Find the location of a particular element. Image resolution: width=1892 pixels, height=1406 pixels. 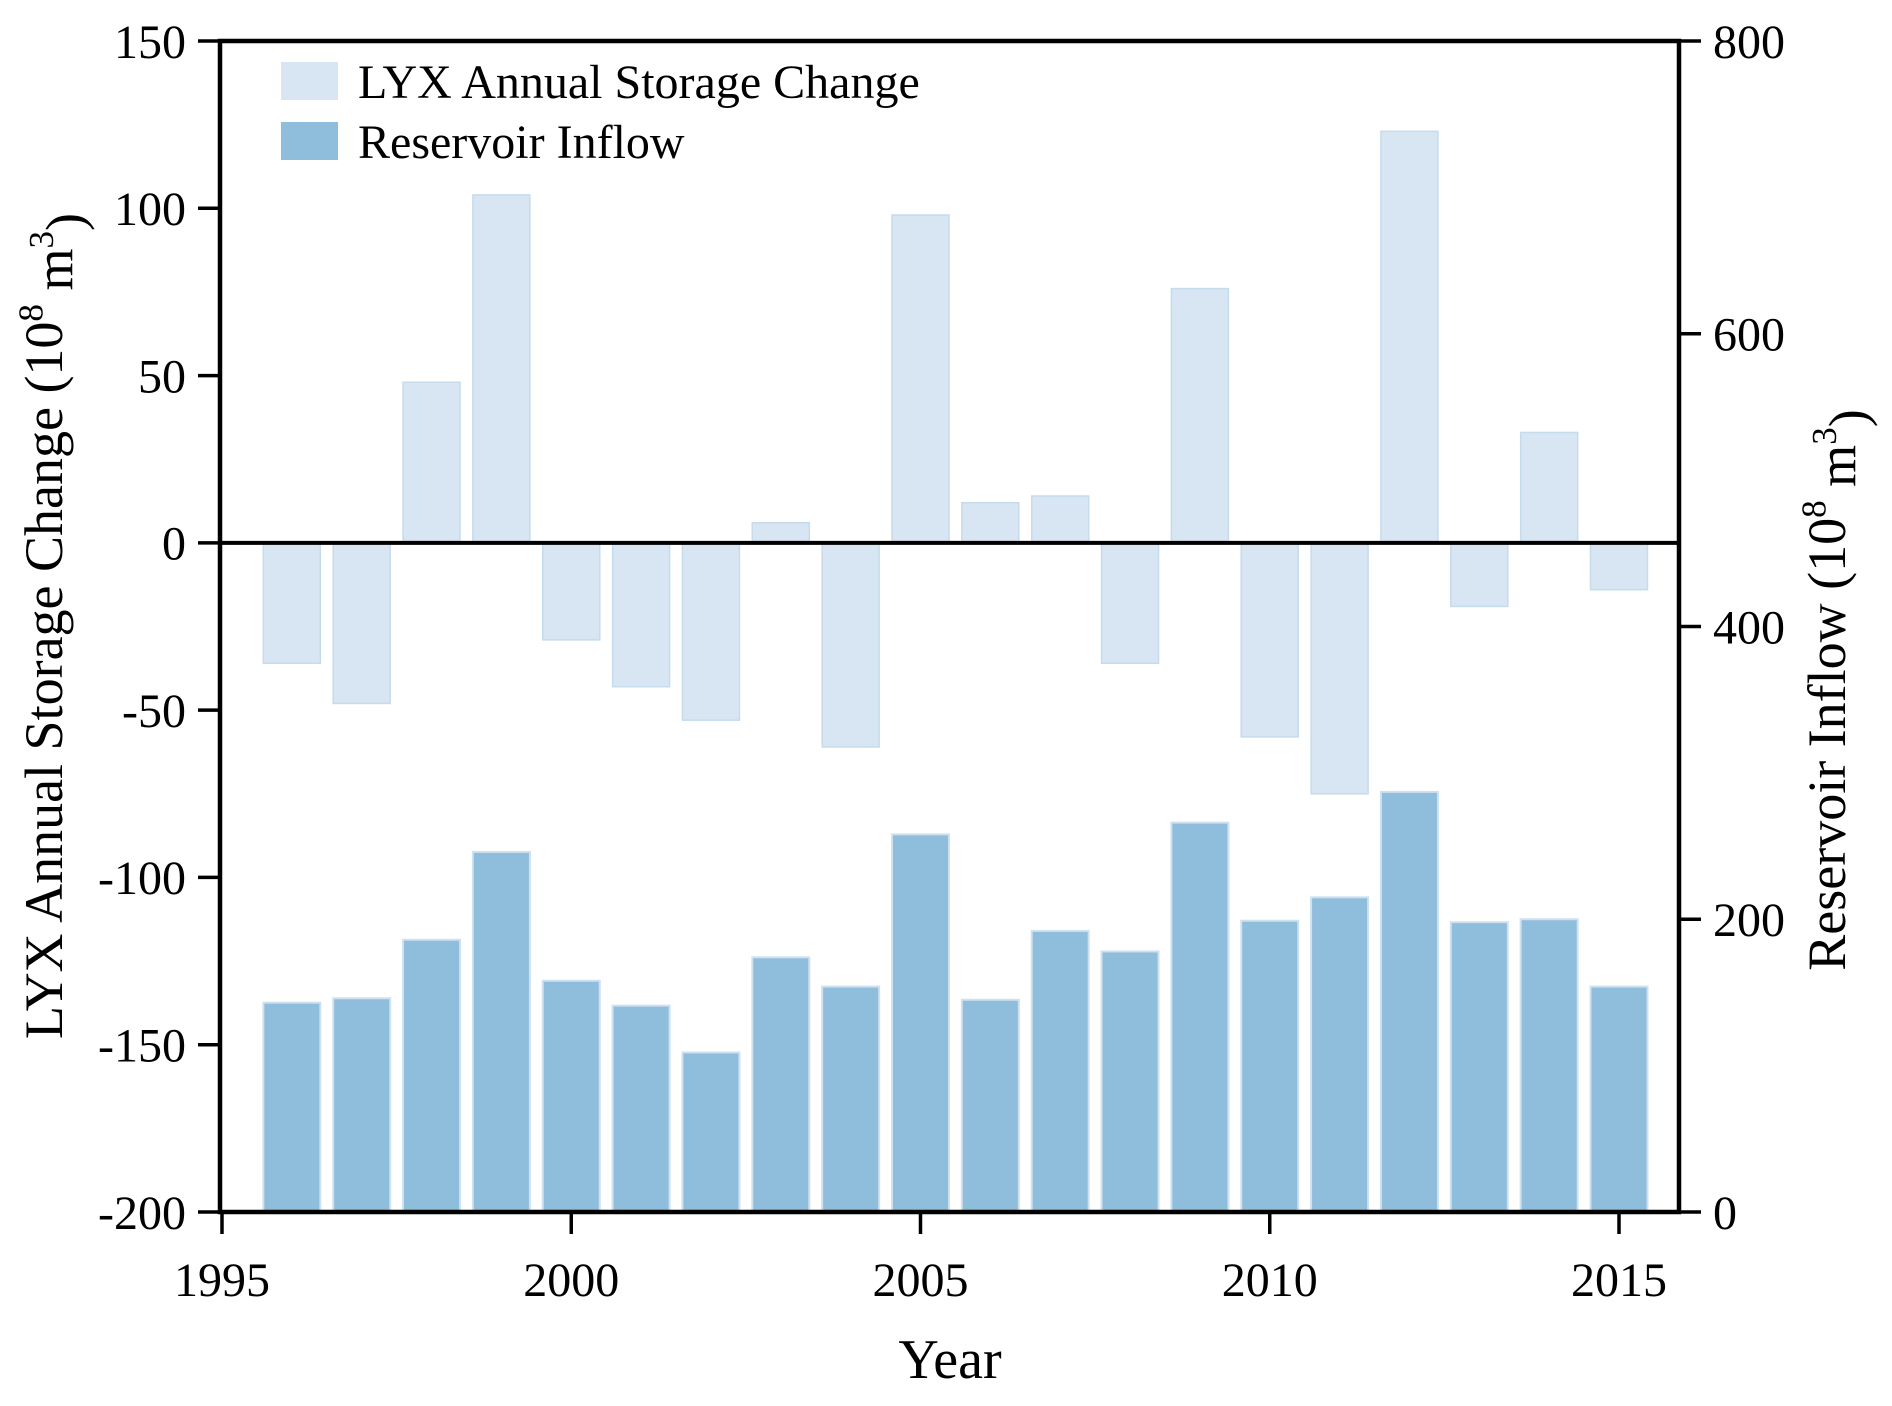

x-tick-label: 2015 is located at coordinates (1619, 1280).